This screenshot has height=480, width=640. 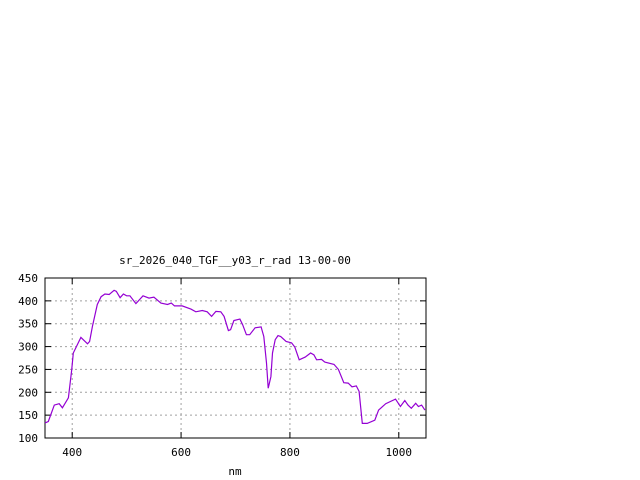 What do you see at coordinates (28, 324) in the screenshot?
I see `y-tick-label: 350` at bounding box center [28, 324].